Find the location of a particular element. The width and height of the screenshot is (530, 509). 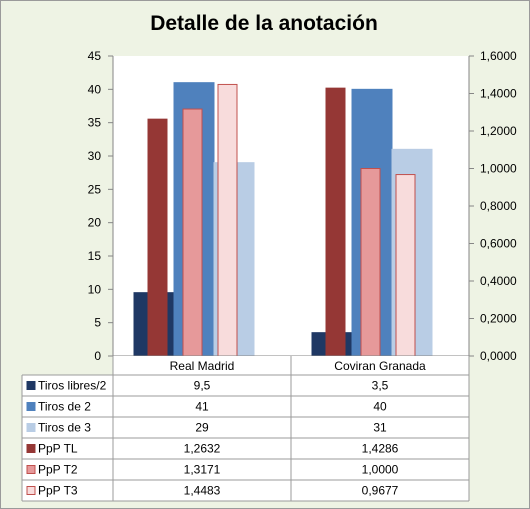

y-right-tick-label: 0,2000 is located at coordinates (498, 319).